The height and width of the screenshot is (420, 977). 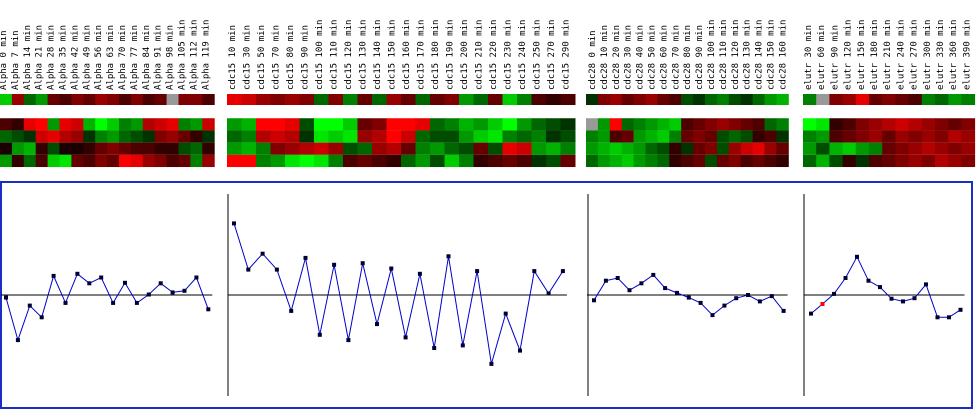 I want to click on condition-label: Alpha 49 min, so click(x=87, y=57).